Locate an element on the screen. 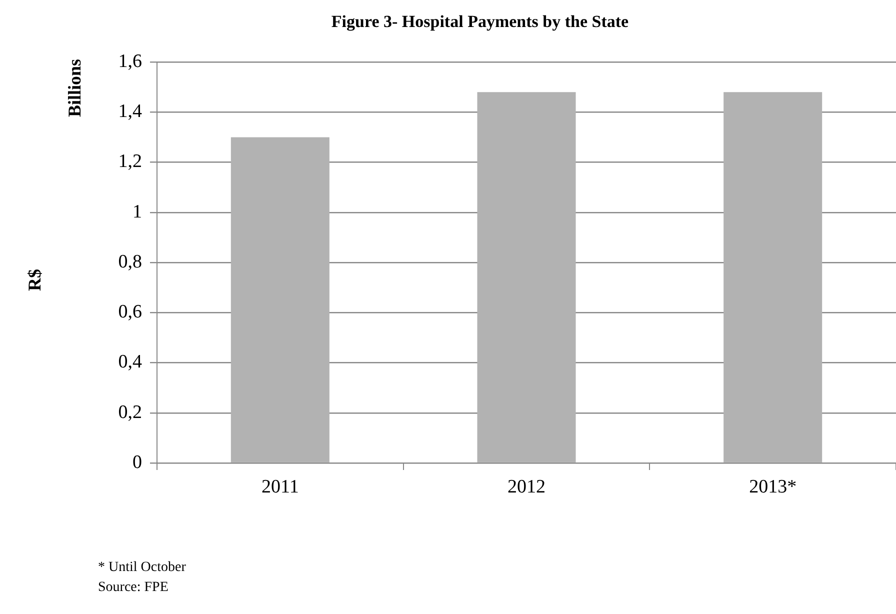 The image size is (896, 614). y-tick-label: 0,8 is located at coordinates (130, 261).